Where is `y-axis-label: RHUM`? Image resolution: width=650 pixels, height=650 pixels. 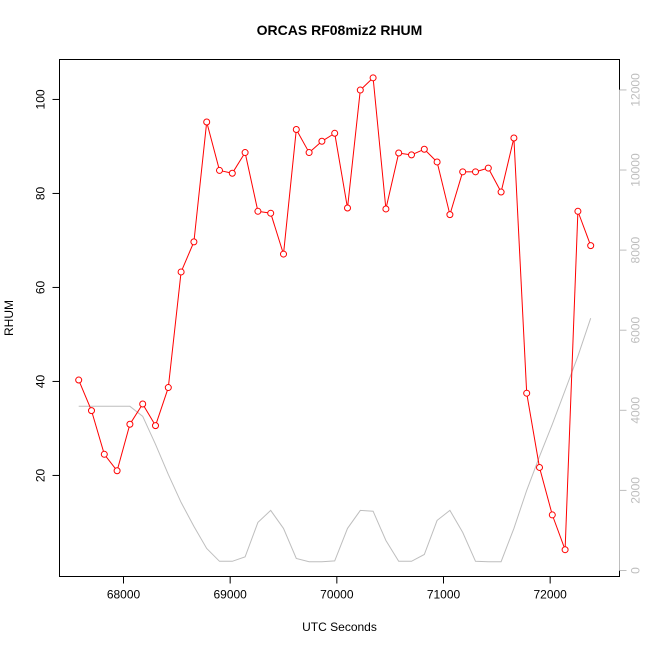 y-axis-label: RHUM is located at coordinates (9, 318).